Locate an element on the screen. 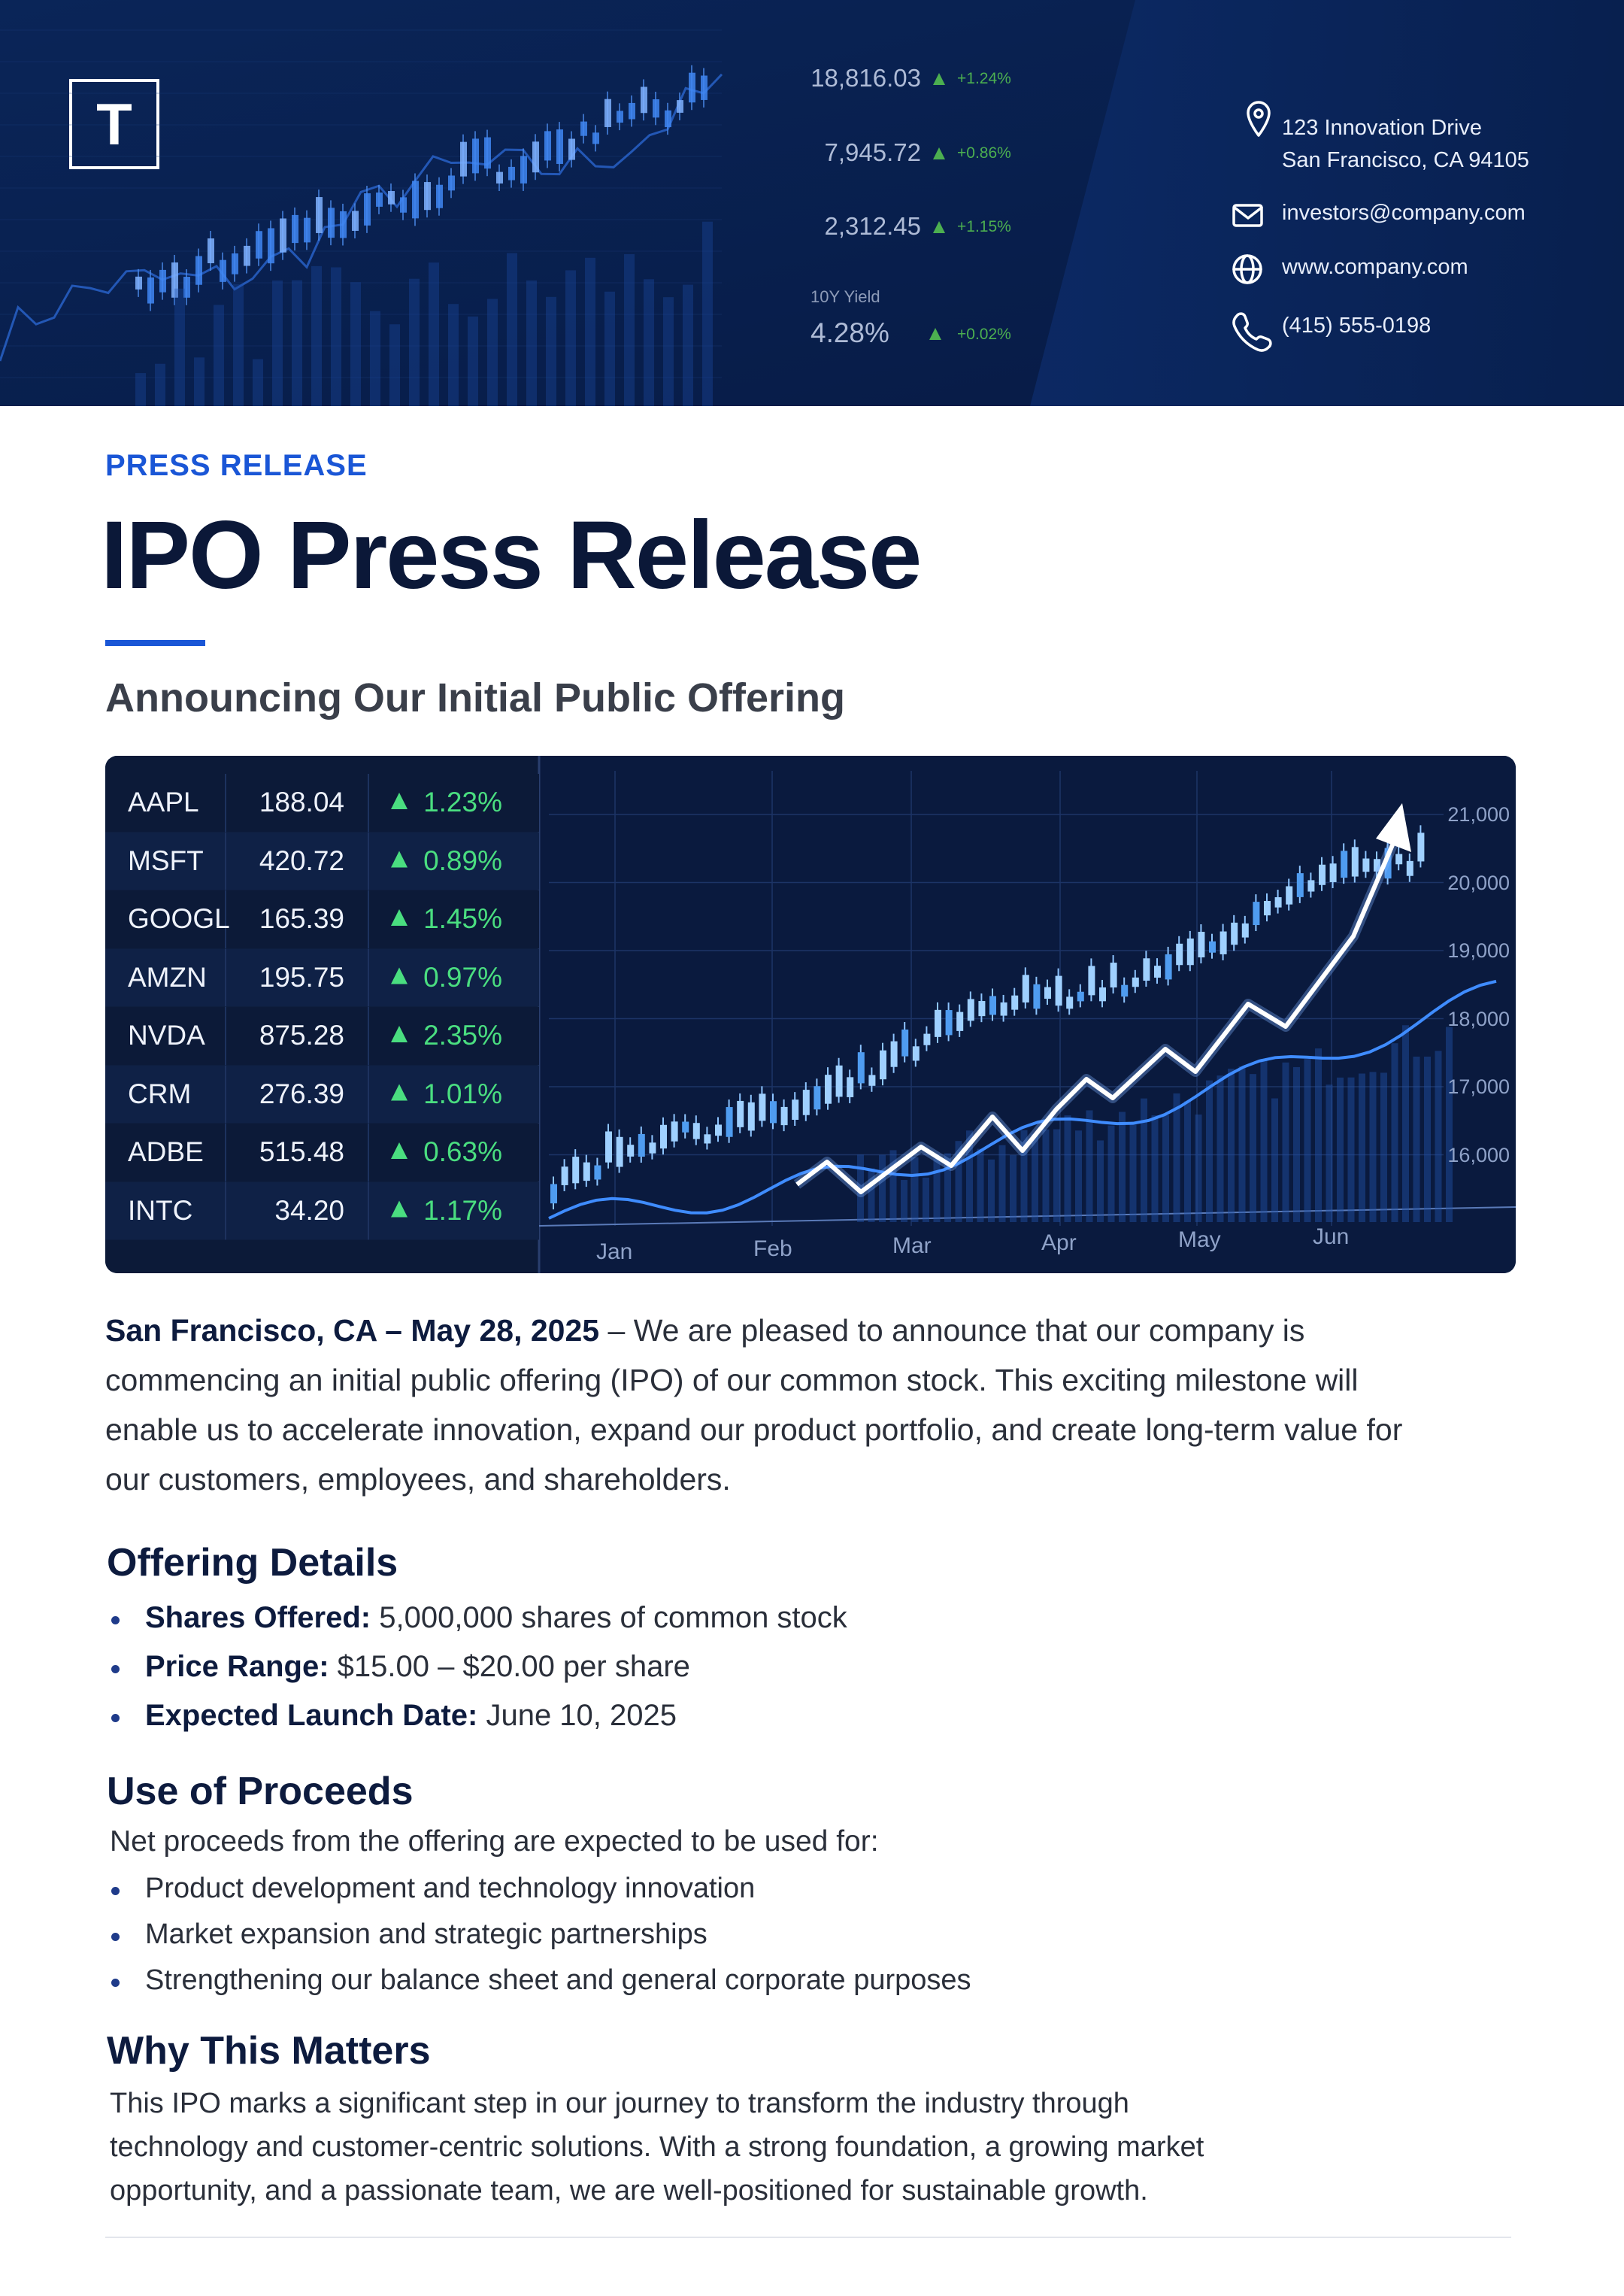 The height and width of the screenshot is (2296, 1624). arrow-line is located at coordinates (1098, 1012).